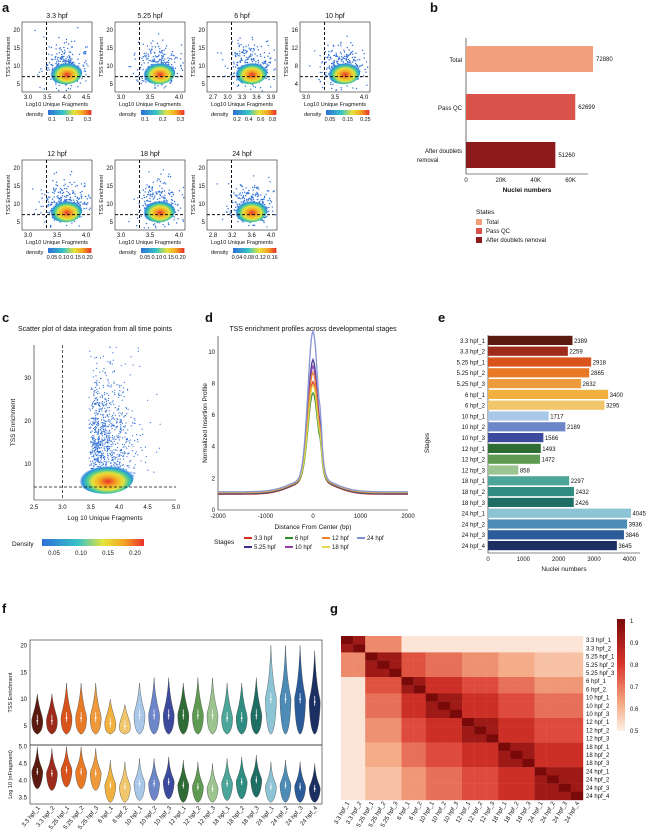 This screenshot has width=660, height=839. What do you see at coordinates (617, 396) in the screenshot?
I see `e-bar-value: 3400` at bounding box center [617, 396].